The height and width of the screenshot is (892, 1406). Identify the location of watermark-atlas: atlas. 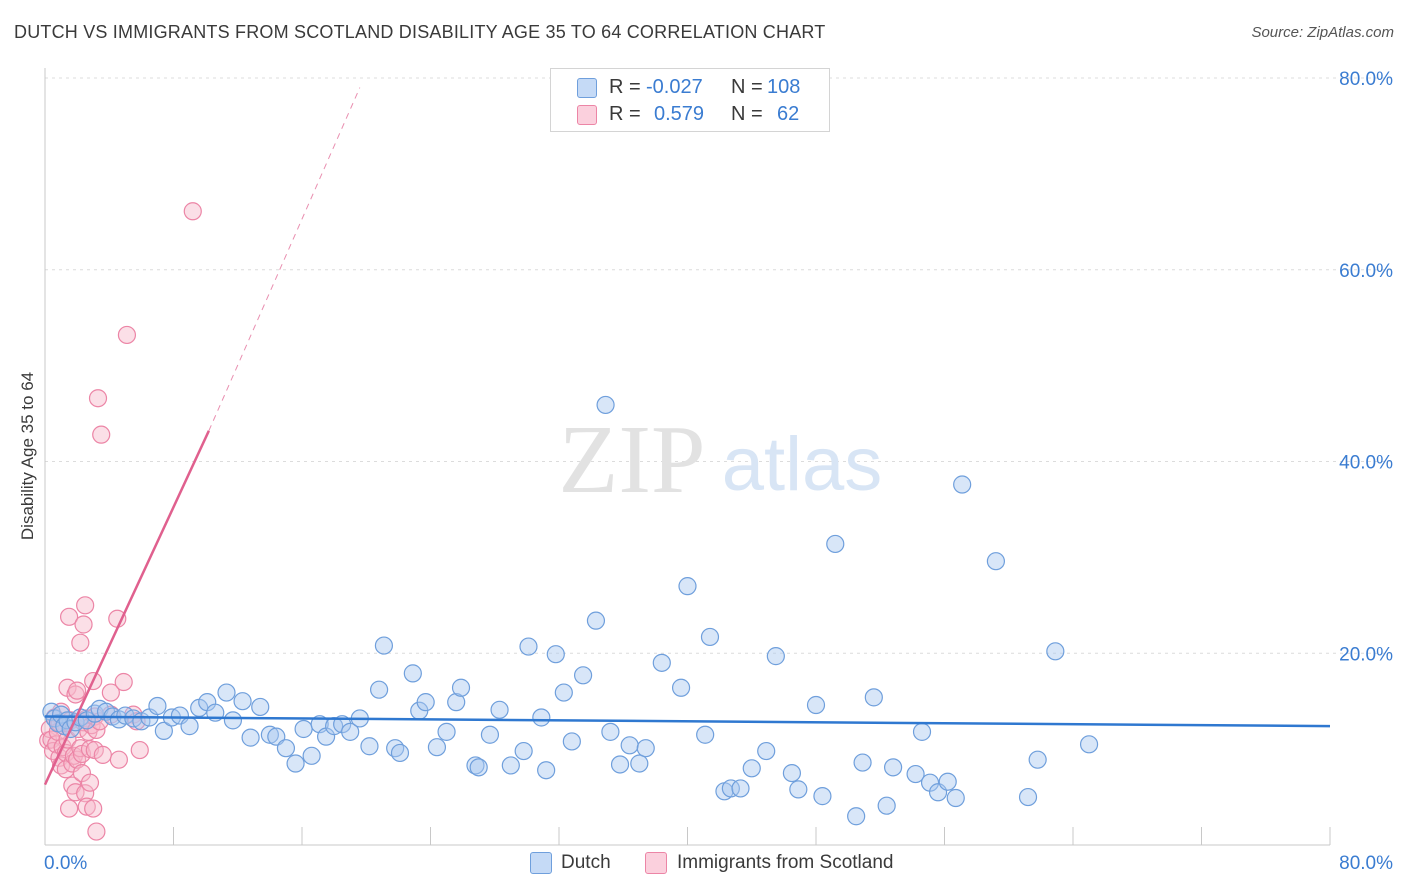
(802, 464).